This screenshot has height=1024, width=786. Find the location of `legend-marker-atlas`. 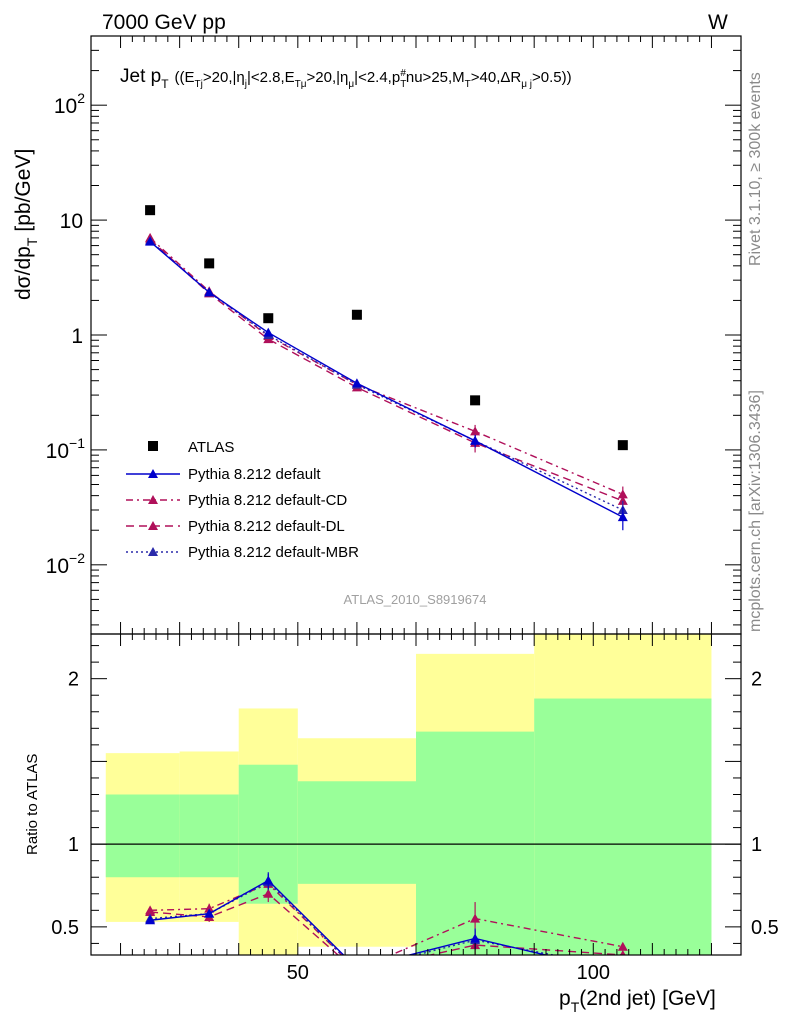

legend-marker-atlas is located at coordinates (153, 446).